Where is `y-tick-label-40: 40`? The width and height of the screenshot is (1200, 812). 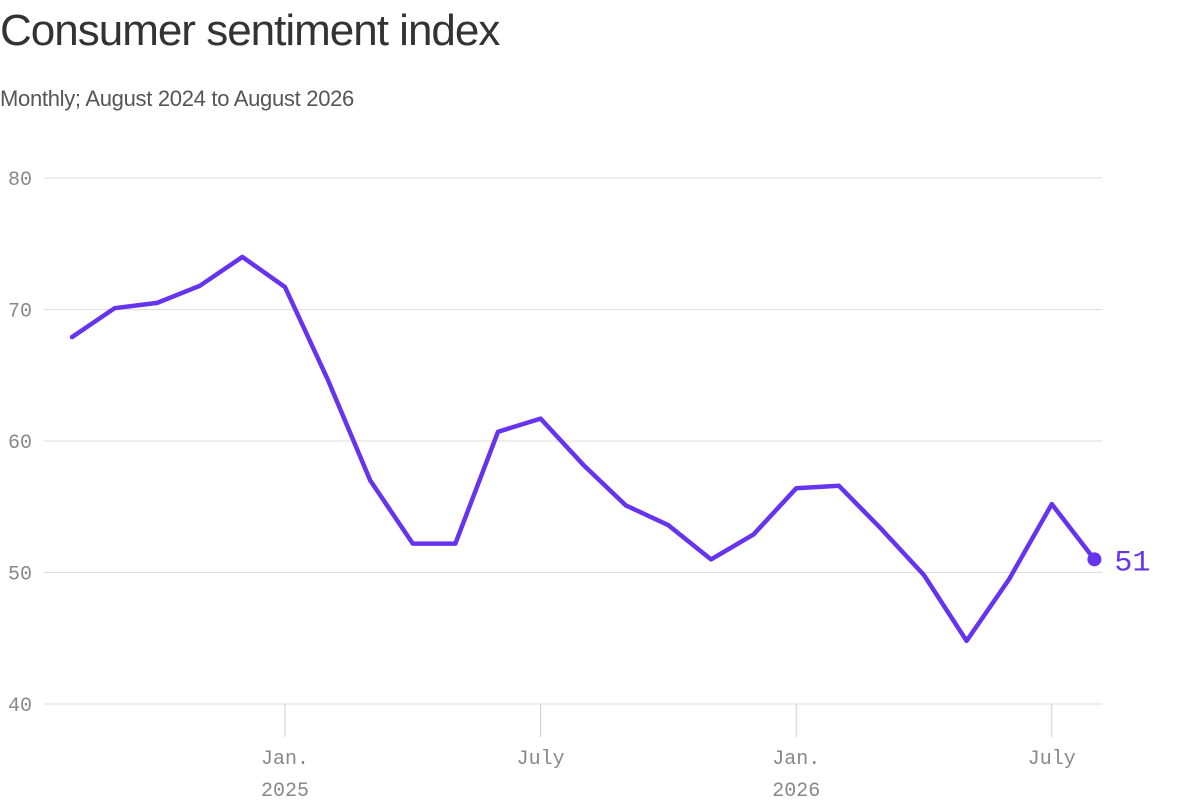
y-tick-label-40: 40 is located at coordinates (20, 706).